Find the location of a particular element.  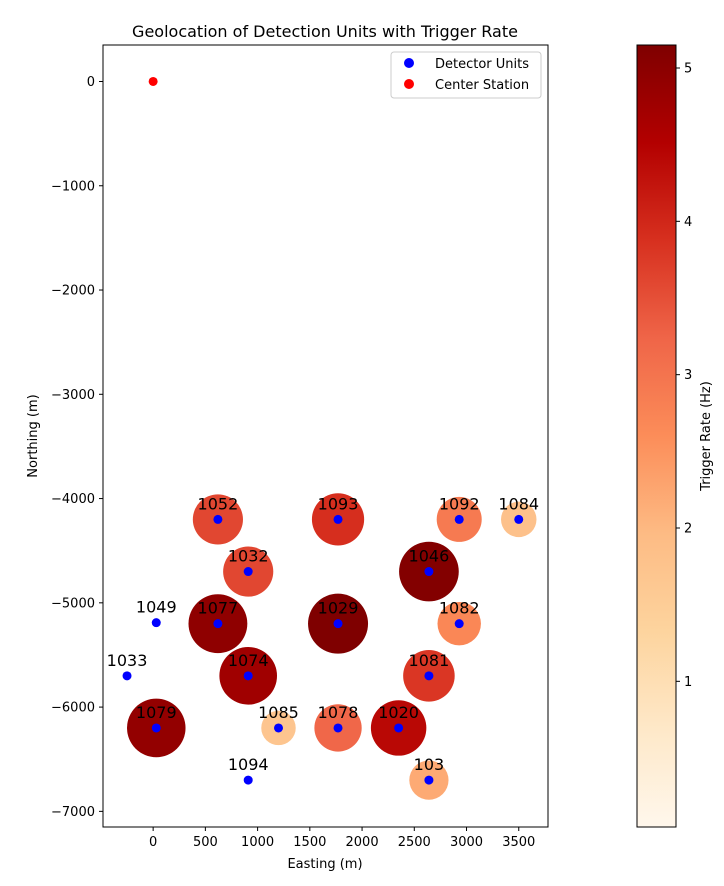

colorbar-tick-label-5: 5 is located at coordinates (688, 69).